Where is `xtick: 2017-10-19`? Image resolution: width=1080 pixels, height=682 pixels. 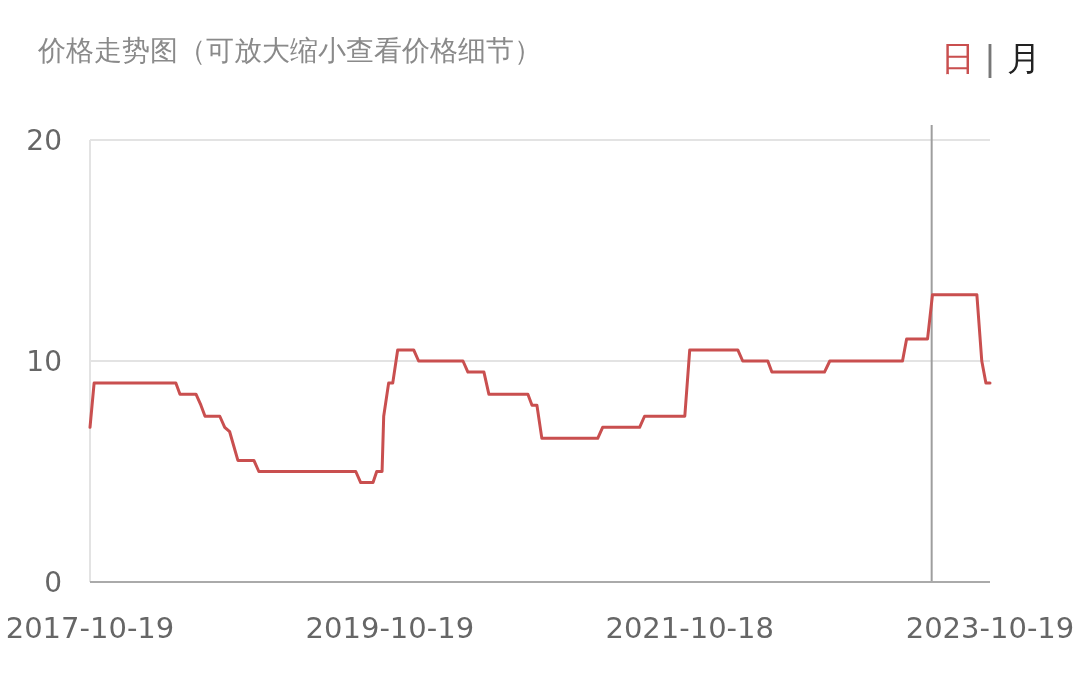 xtick: 2017-10-19 is located at coordinates (90, 628).